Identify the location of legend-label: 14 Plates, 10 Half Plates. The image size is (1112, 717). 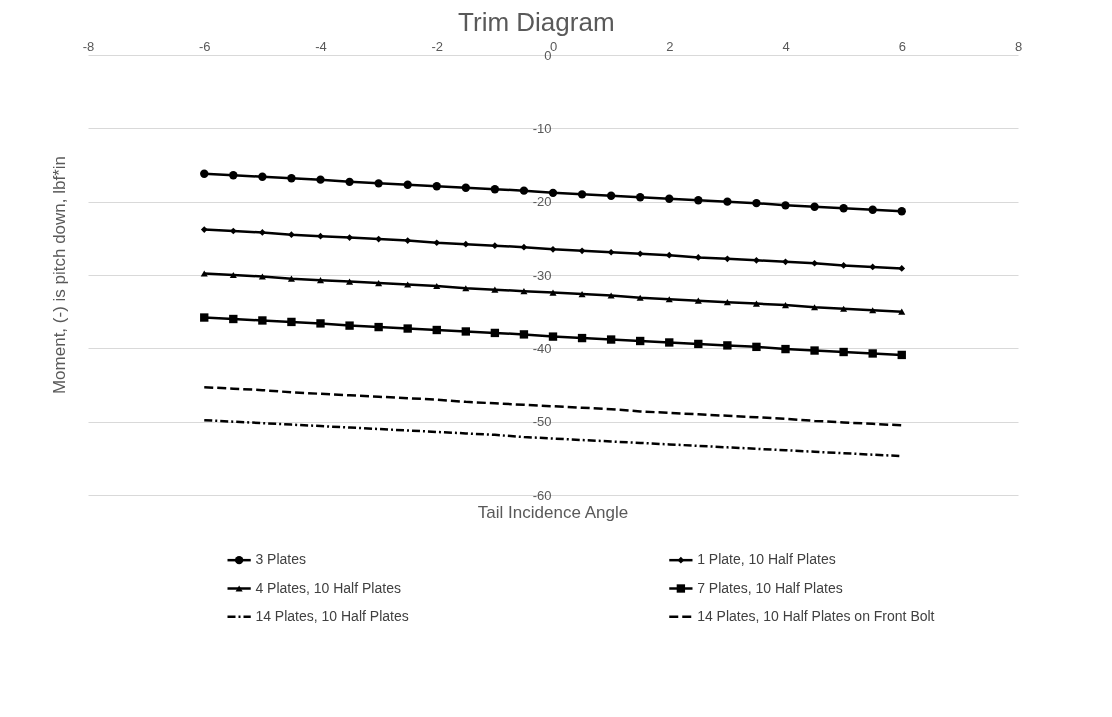
(332, 615).